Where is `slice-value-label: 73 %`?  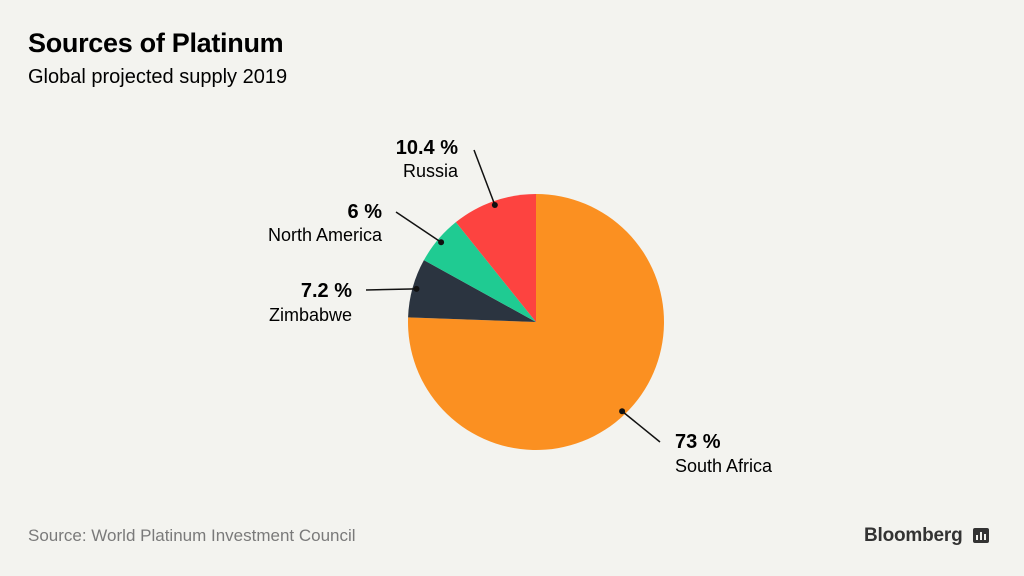 slice-value-label: 73 % is located at coordinates (698, 442).